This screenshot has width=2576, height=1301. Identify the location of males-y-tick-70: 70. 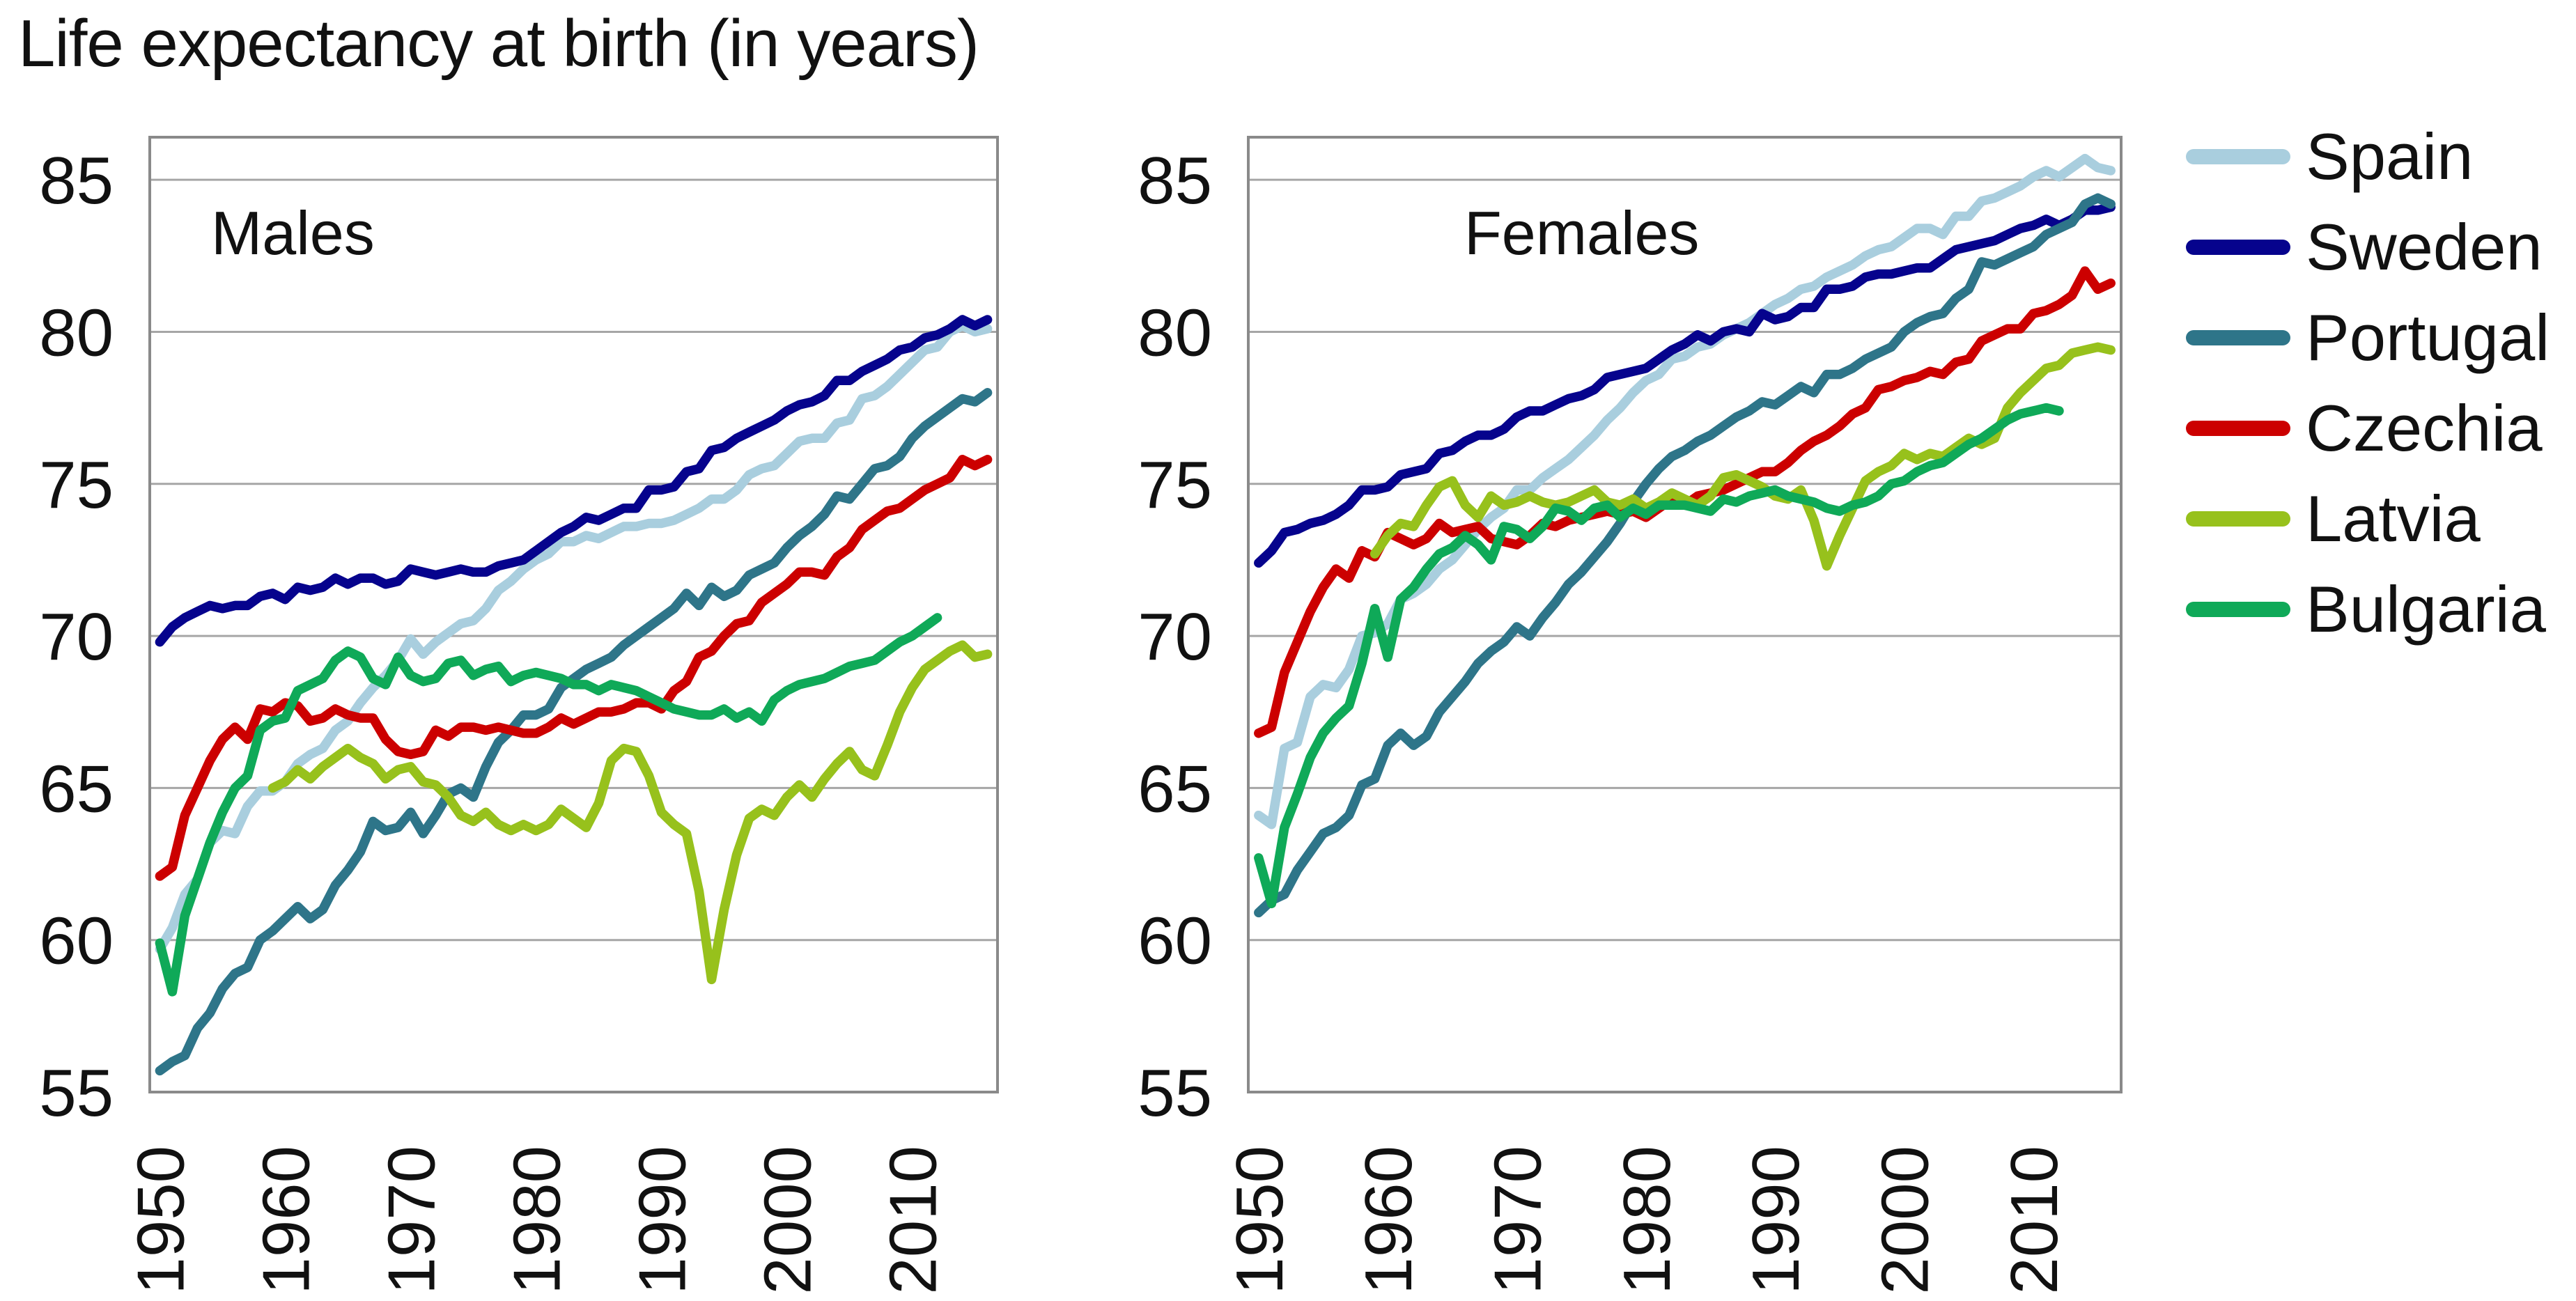
(76, 637).